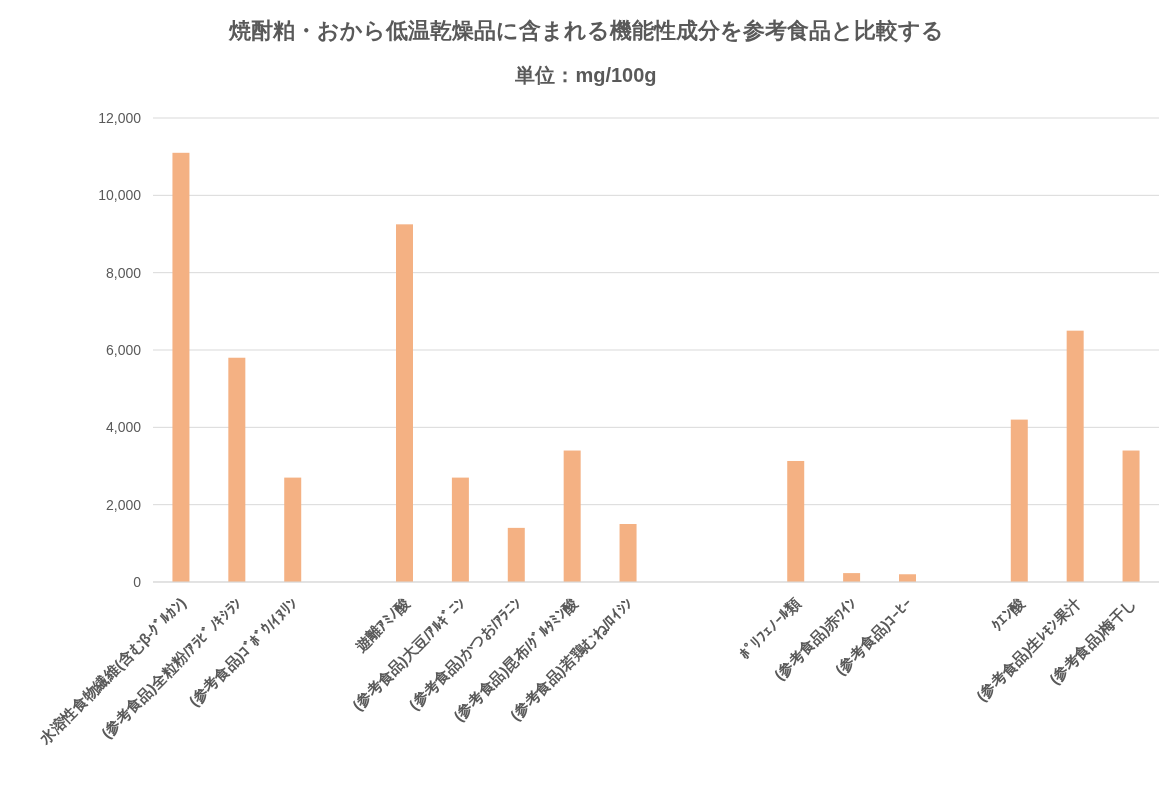 The width and height of the screenshot is (1173, 808). What do you see at coordinates (123, 272) in the screenshot?
I see `y-tick-label: 8,000` at bounding box center [123, 272].